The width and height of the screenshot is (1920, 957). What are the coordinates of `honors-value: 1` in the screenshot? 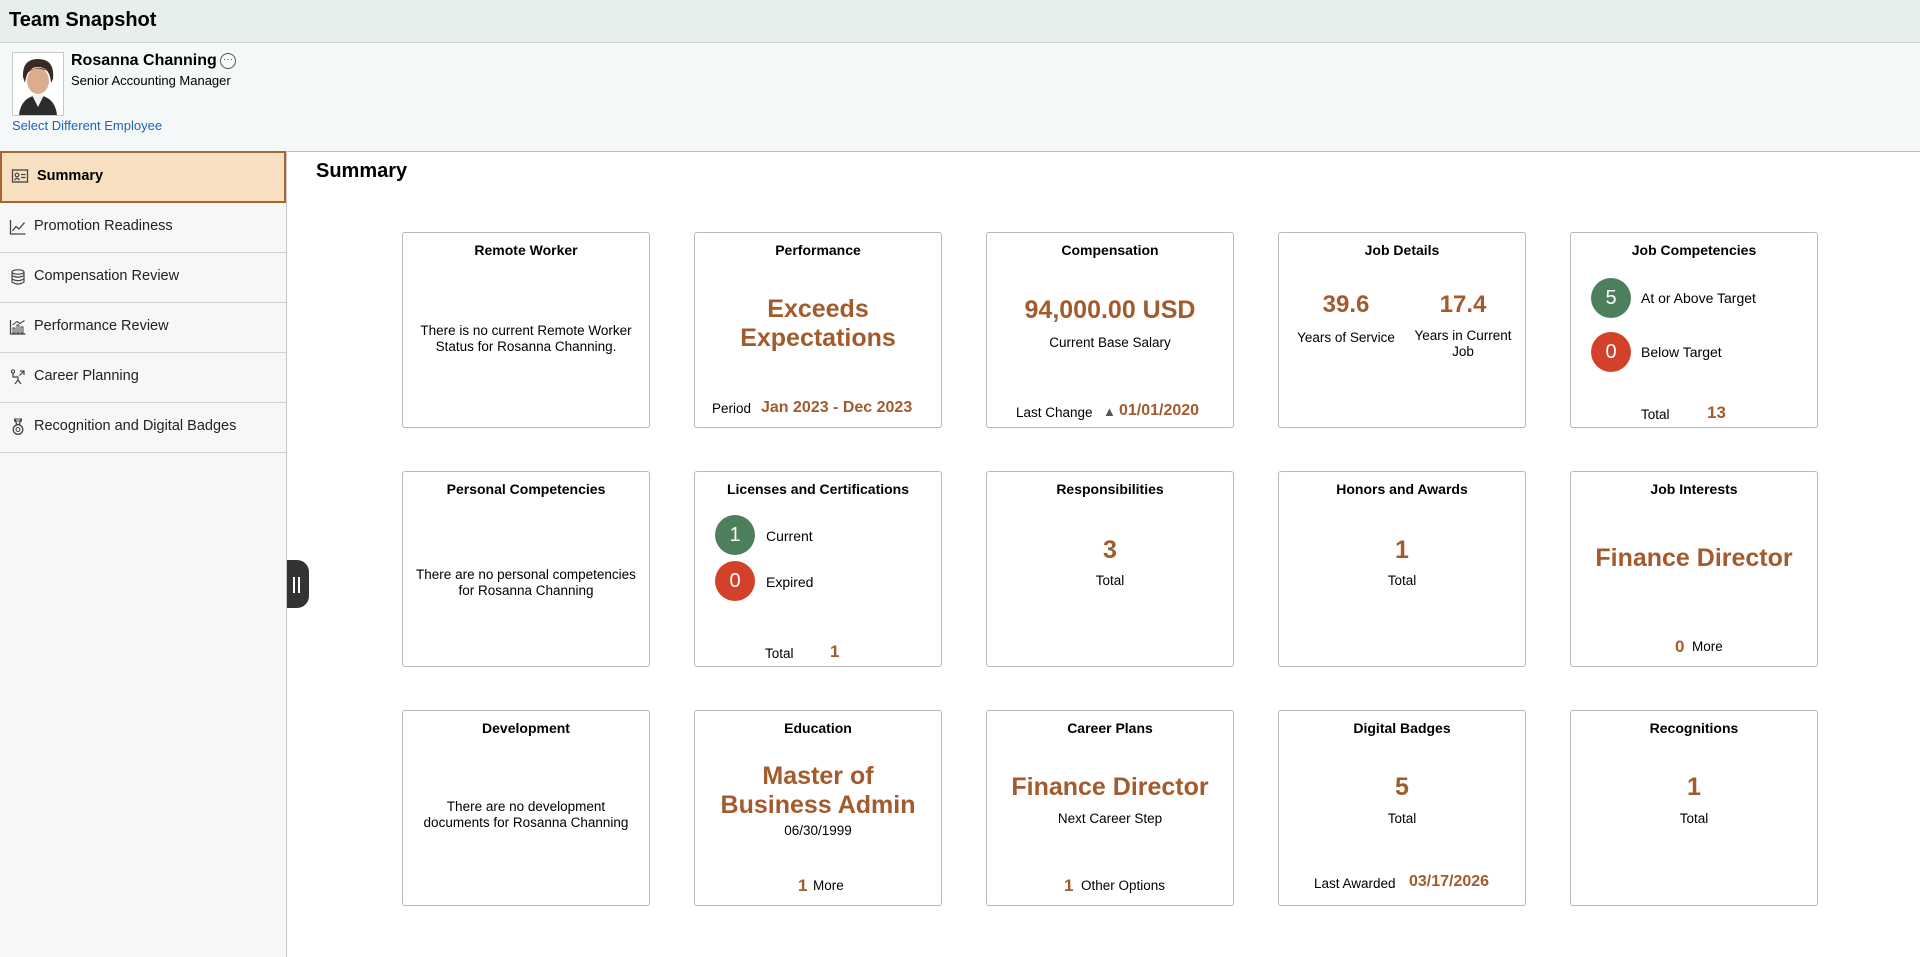 It's located at (1402, 550).